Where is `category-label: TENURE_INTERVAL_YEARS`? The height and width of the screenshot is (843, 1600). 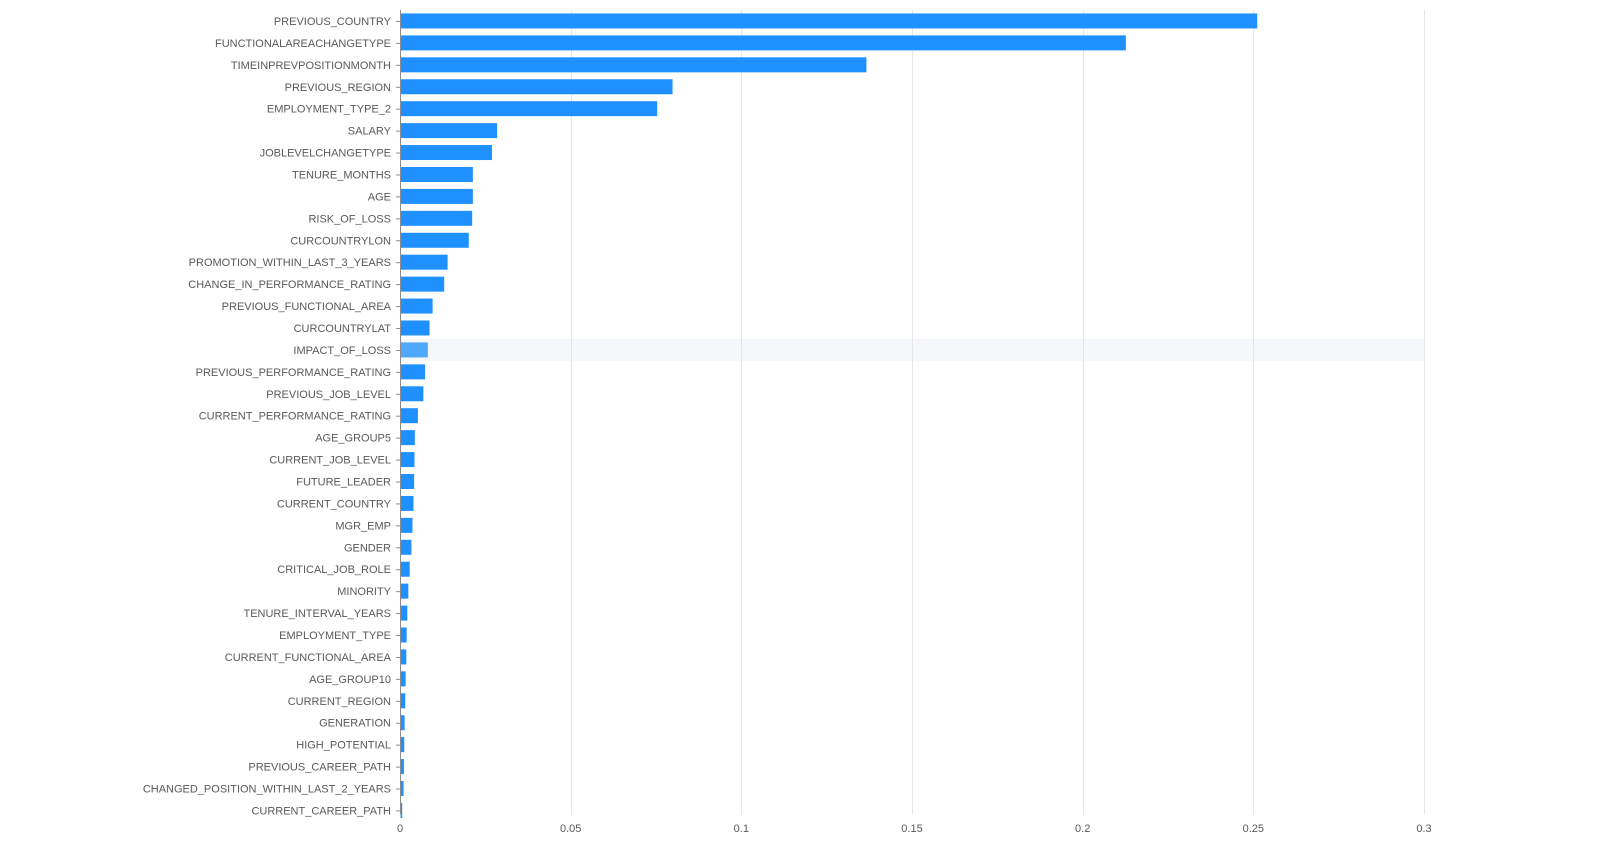
category-label: TENURE_INTERVAL_YEARS is located at coordinates (317, 614).